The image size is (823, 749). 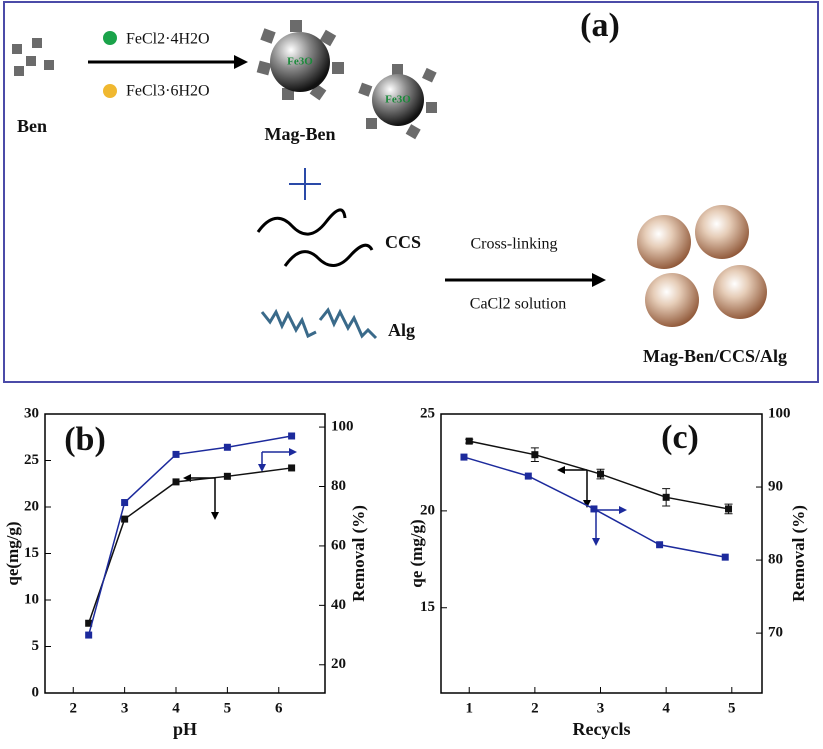 I want to click on x-axis-label: pH, so click(x=185, y=729).